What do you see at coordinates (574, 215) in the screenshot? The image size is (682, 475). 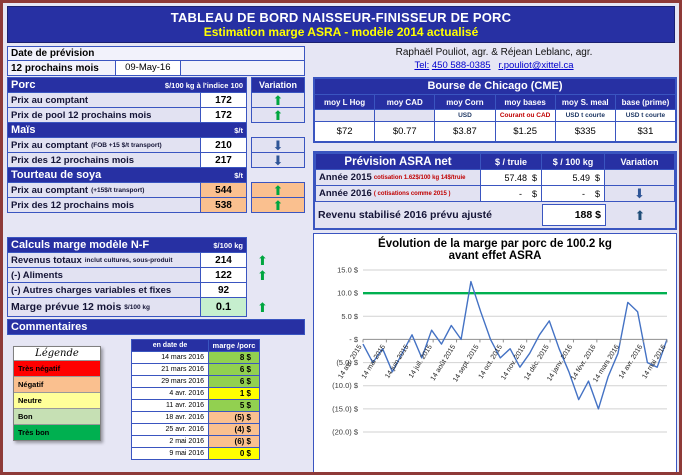 I see `revenu-value: 188 $` at bounding box center [574, 215].